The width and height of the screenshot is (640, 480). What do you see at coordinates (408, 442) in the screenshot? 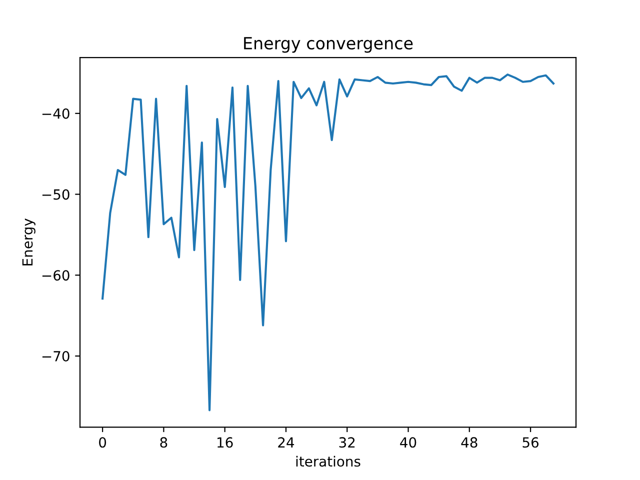
I see `x-tick-label: 40` at bounding box center [408, 442].